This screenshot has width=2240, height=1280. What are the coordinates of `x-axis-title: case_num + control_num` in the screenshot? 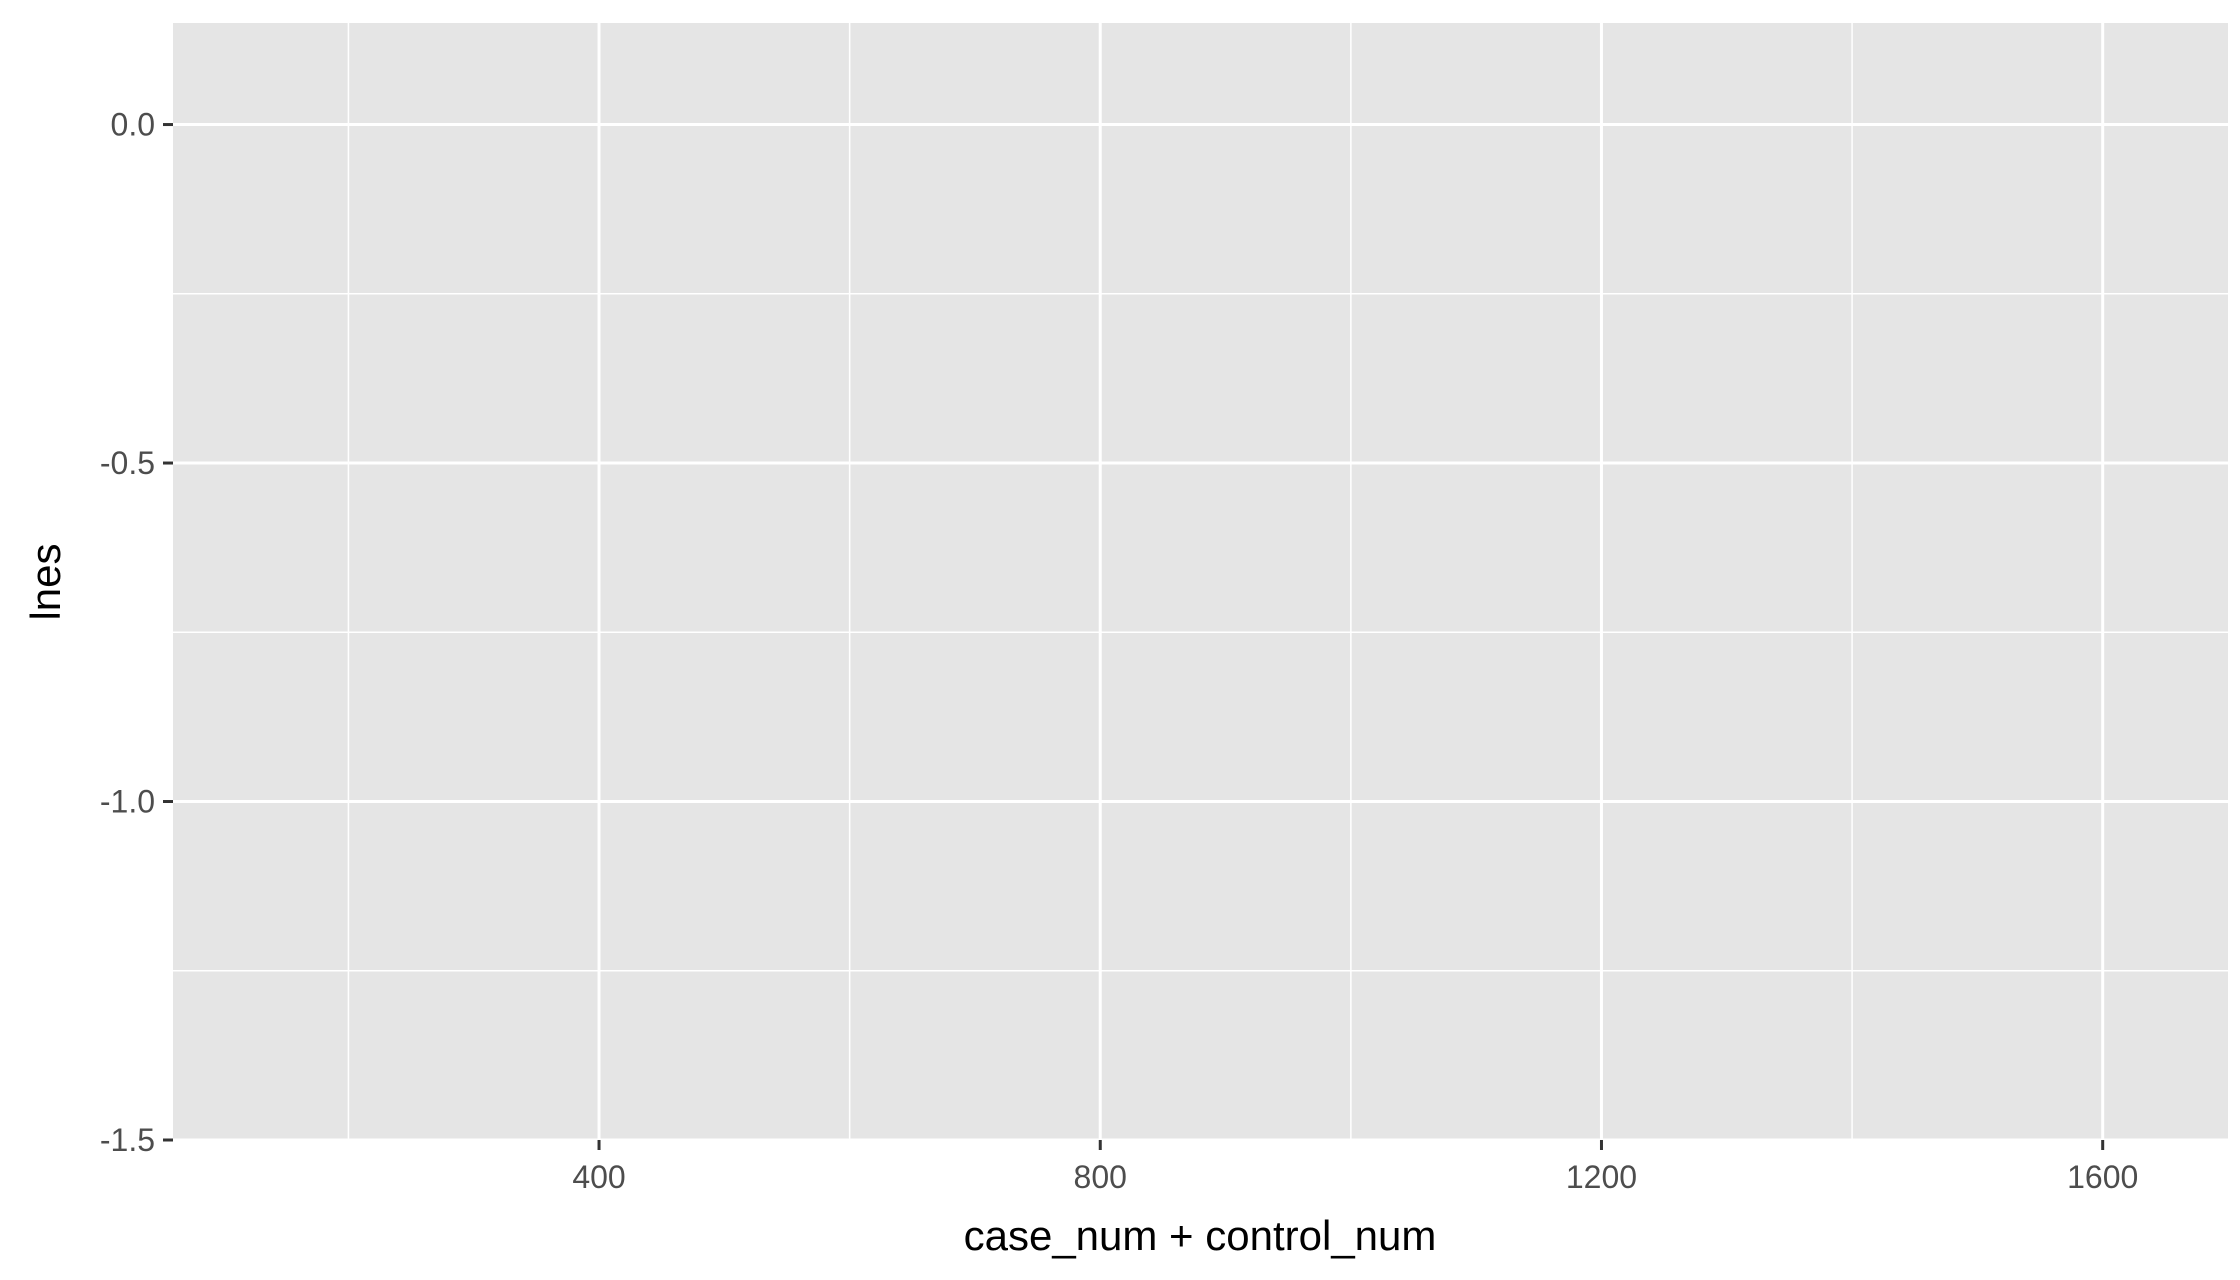 It's located at (1200, 1235).